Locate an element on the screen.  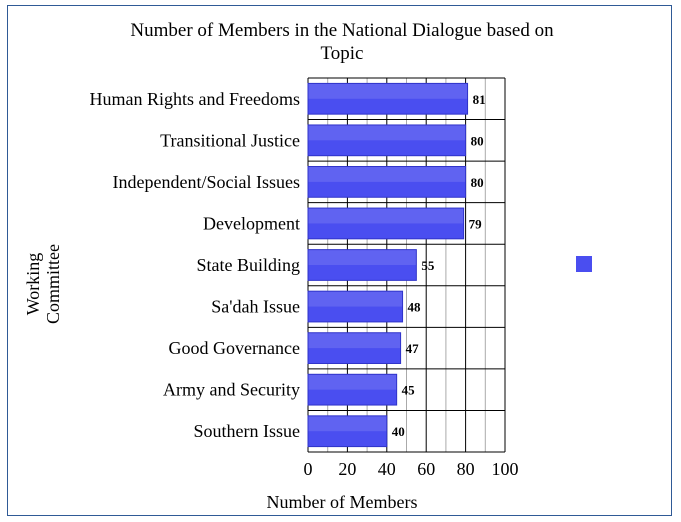
data-label-0: 81 is located at coordinates (479, 99).